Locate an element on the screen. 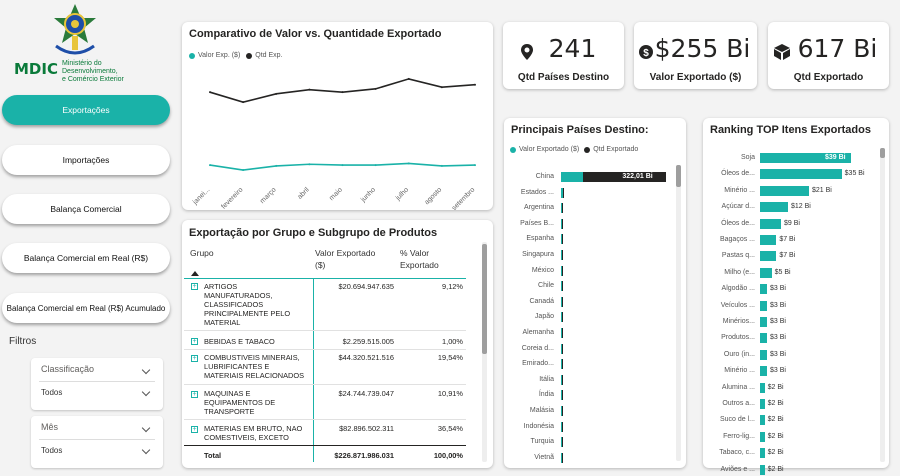 The width and height of the screenshot is (900, 476). nav-balanca-comercial-button: Balança Comercial is located at coordinates (86, 209).